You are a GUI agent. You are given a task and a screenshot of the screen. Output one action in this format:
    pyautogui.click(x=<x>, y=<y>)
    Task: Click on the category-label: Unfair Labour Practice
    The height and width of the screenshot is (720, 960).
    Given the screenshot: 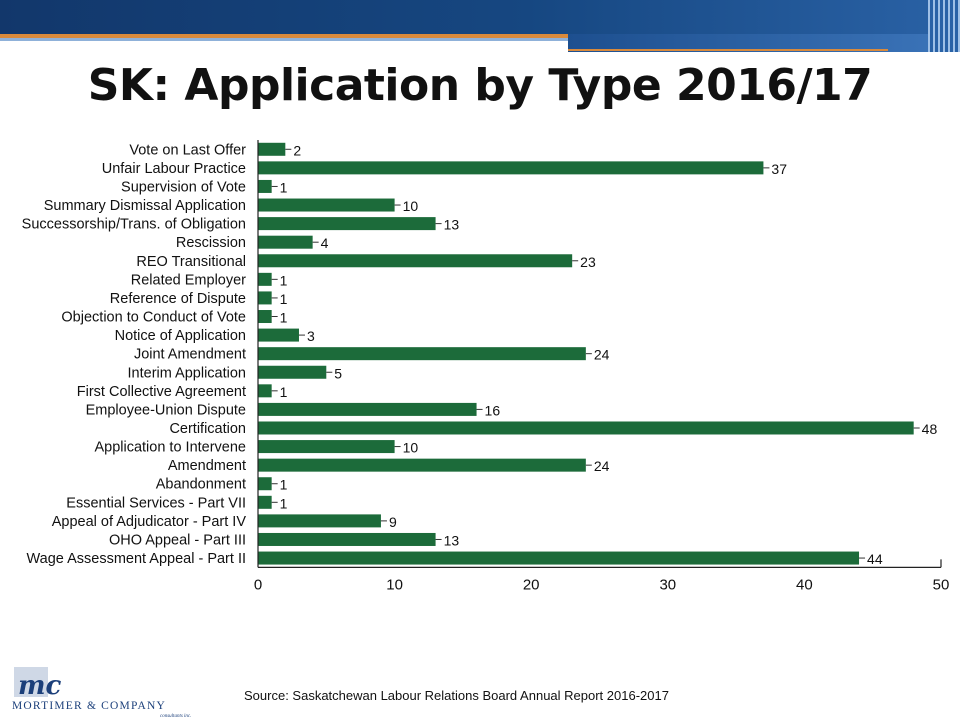 What is the action you would take?
    pyautogui.click(x=174, y=169)
    